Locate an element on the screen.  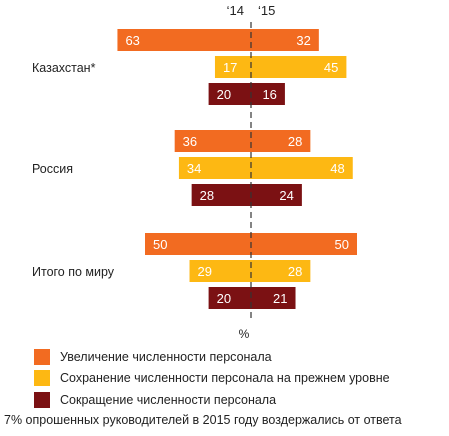
bar-kazakhstan-2015-s2 is located at coordinates (268, 94).